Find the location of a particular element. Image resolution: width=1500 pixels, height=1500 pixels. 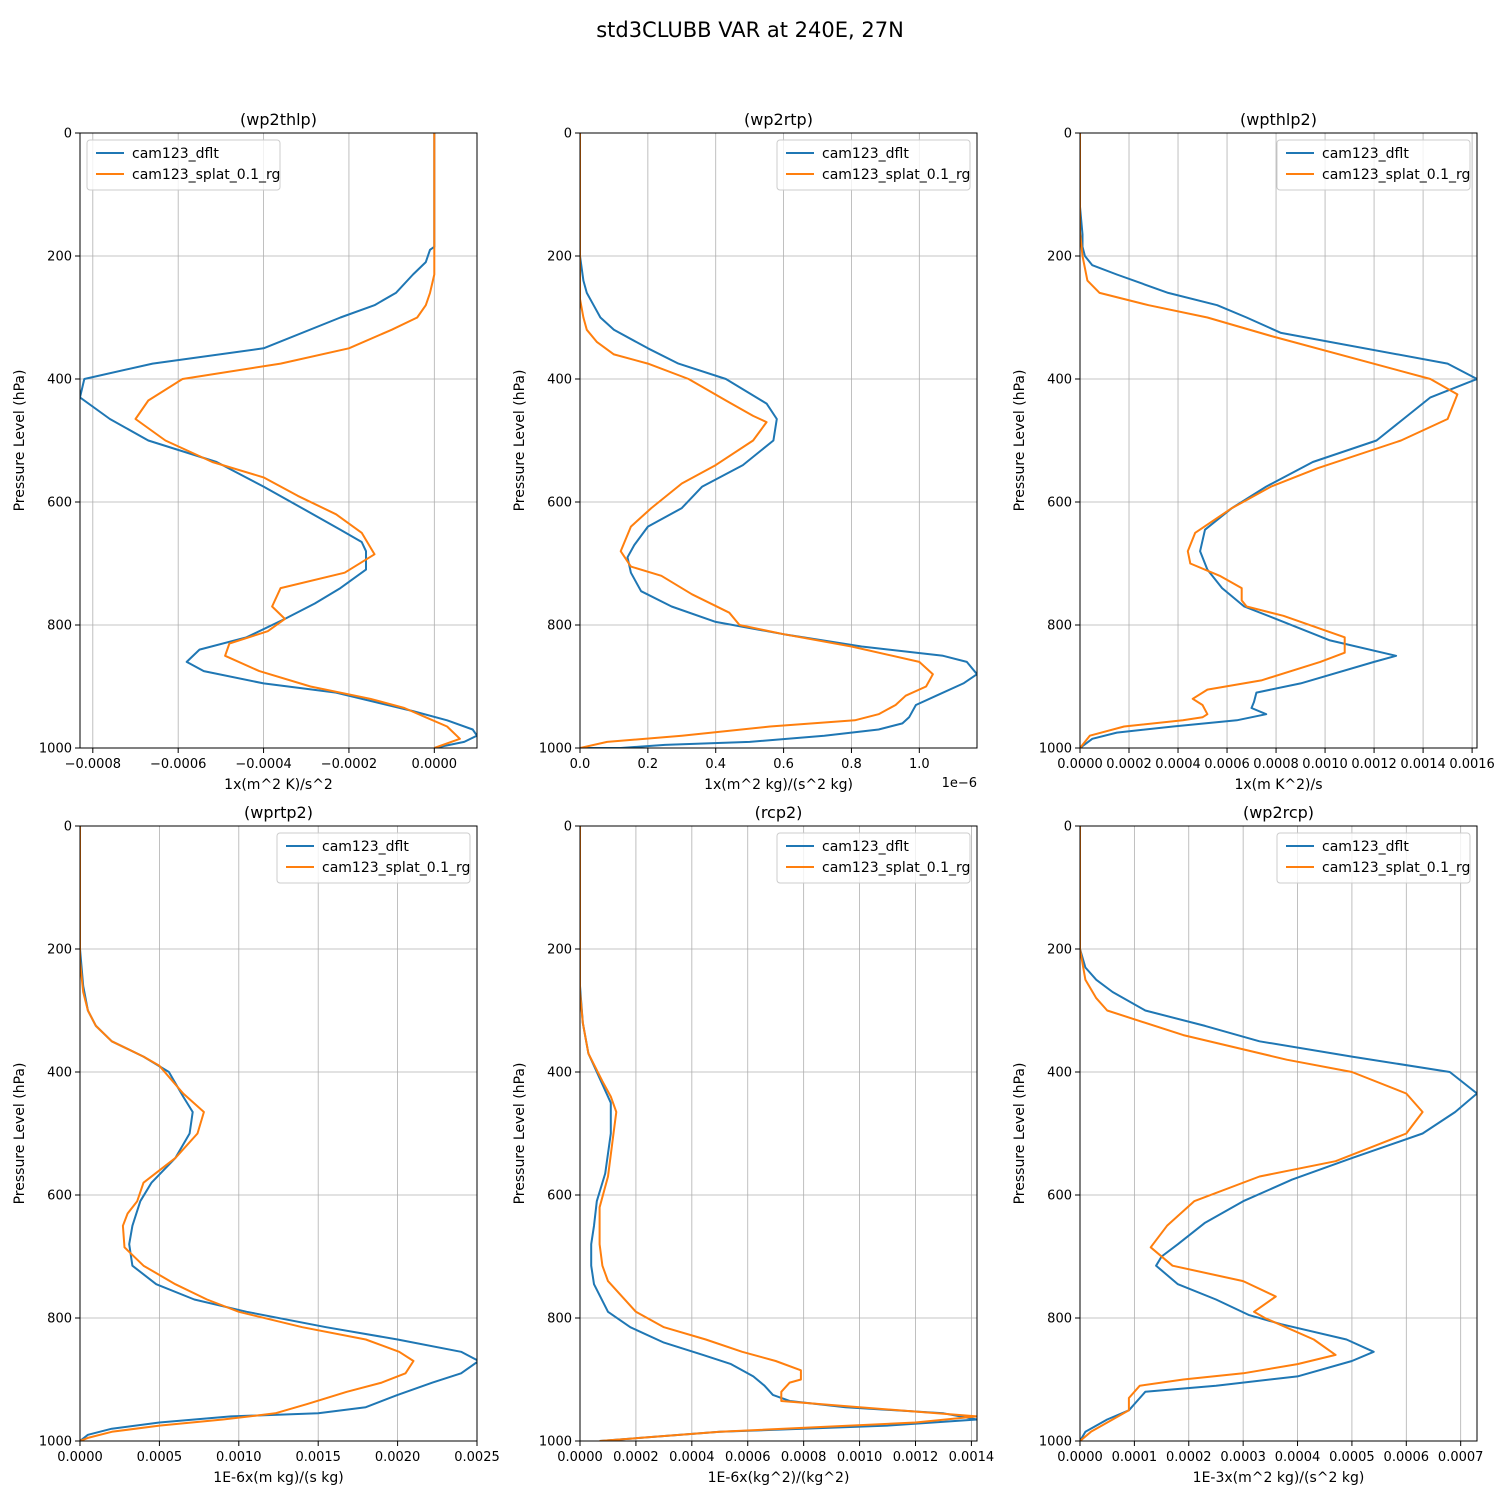

x-tick-label: 0.4 is located at coordinates (715, 764).